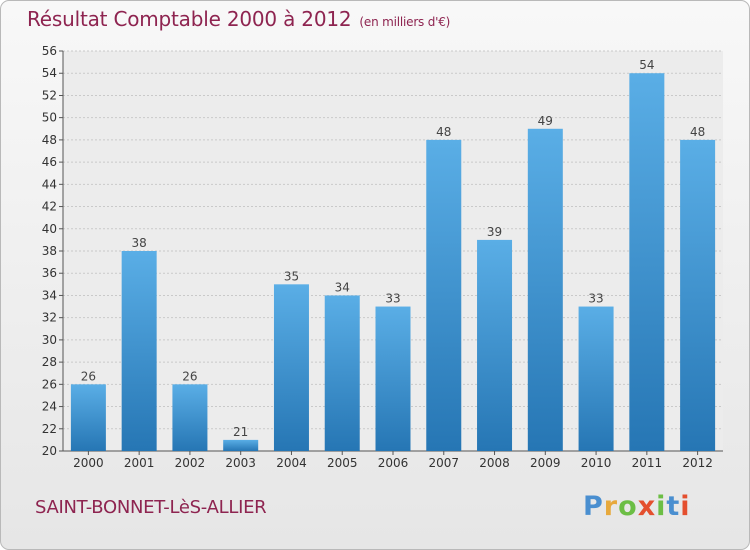 This screenshot has height=550, width=750. Describe the element at coordinates (240, 432) in the screenshot. I see `value-label: 21` at that location.